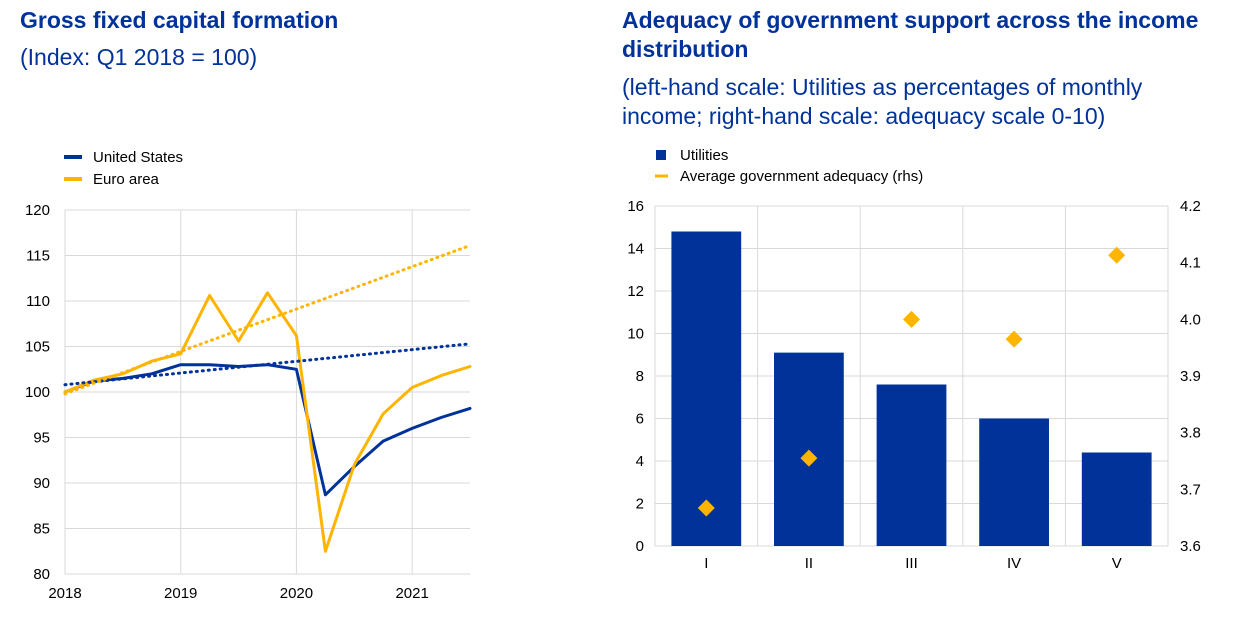 The height and width of the screenshot is (628, 1240). Describe the element at coordinates (635, 291) in the screenshot. I see `y-left-tick-label: 12` at that location.